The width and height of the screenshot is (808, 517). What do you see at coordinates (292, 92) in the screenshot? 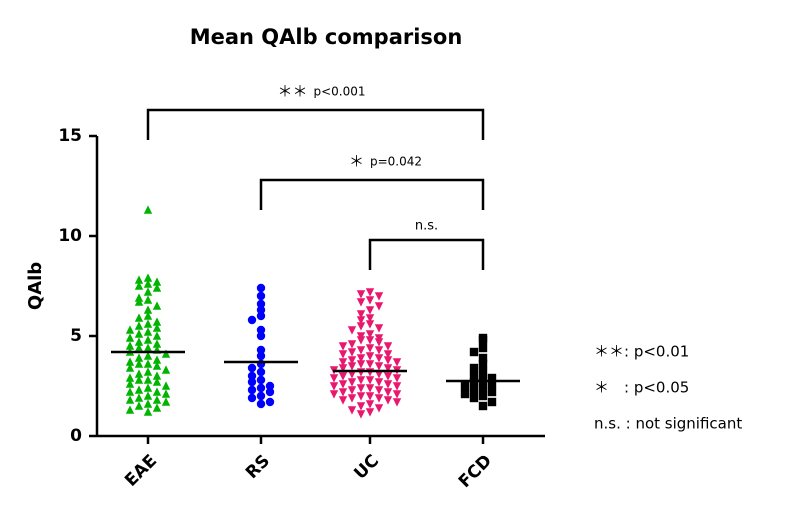
I see `bracket-stars: ＊＊` at bounding box center [292, 92].